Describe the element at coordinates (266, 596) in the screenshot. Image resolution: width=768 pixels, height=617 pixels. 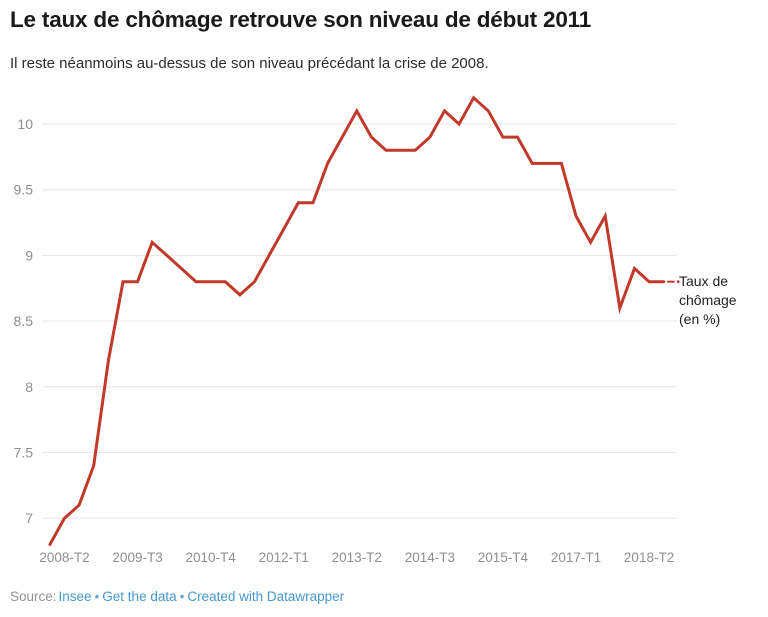
I see `datawrapper-credit-link: Created with Datawrapper` at that location.